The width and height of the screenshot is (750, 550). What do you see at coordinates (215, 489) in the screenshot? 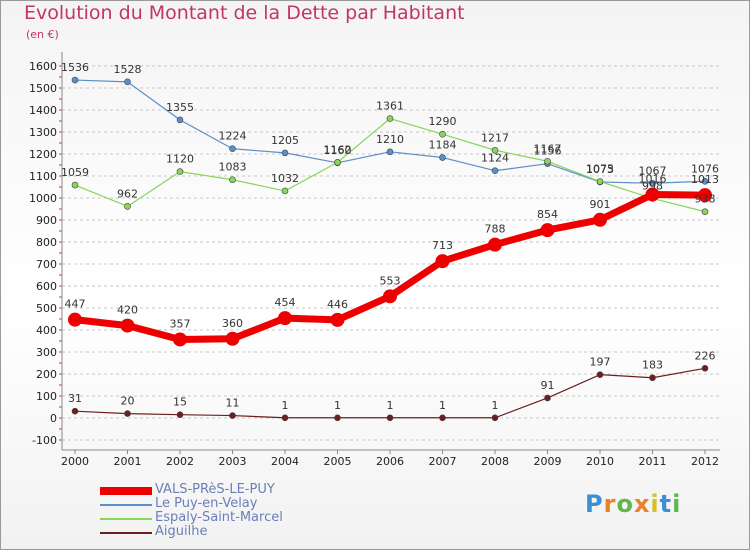
I see `legend-label-vals: VALS-PRèS-LE-PUY` at bounding box center [215, 489].